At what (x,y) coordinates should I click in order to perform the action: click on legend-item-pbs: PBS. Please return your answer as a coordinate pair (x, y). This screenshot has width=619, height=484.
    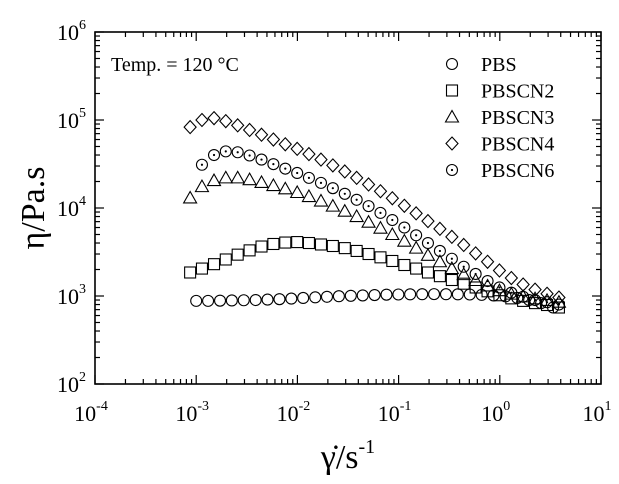
    Looking at the image, I should click on (481, 65).